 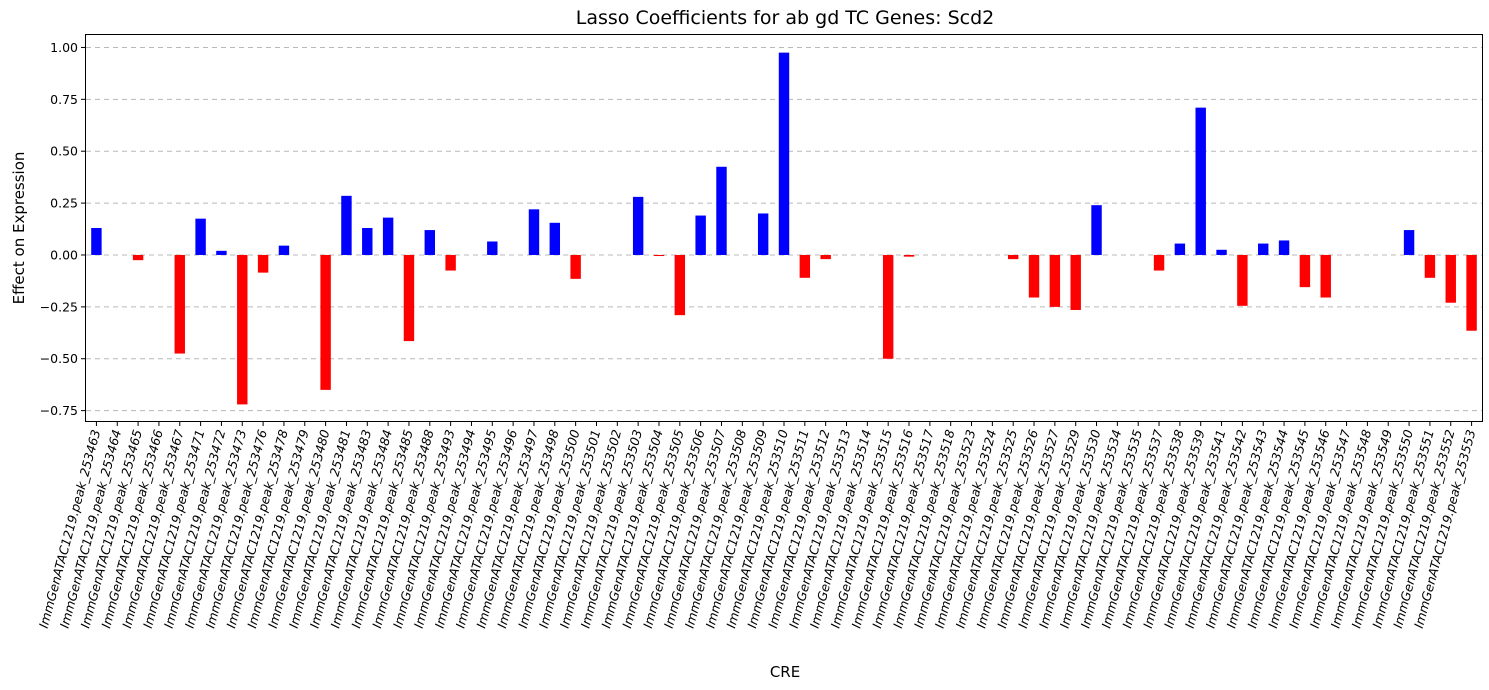 I want to click on y-tick-label: 0.50, so click(x=64, y=151).